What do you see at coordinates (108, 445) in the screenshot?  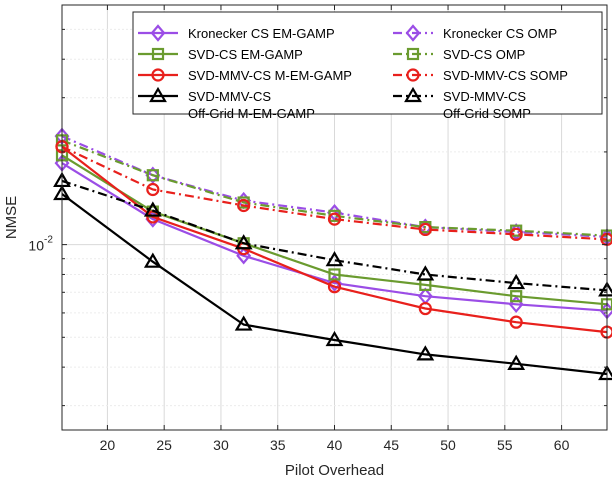 I see `x-tick-label: 20` at bounding box center [108, 445].